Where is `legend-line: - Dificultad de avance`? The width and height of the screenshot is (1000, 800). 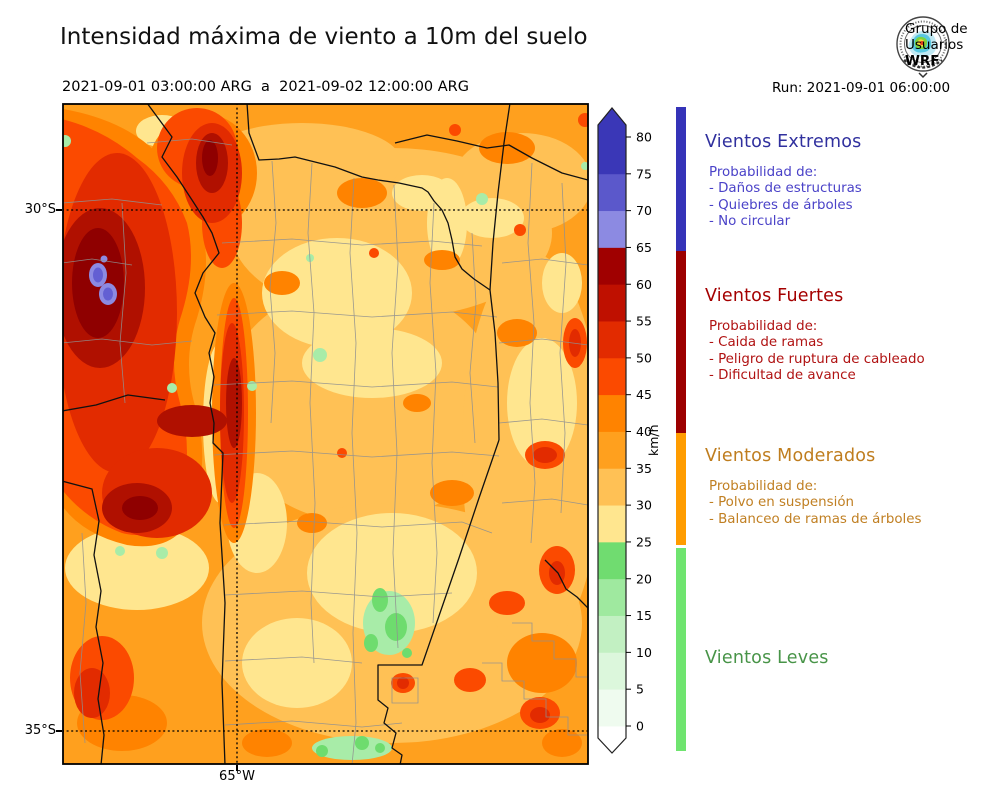
legend-line: - Dificultad de avance is located at coordinates (782, 375).